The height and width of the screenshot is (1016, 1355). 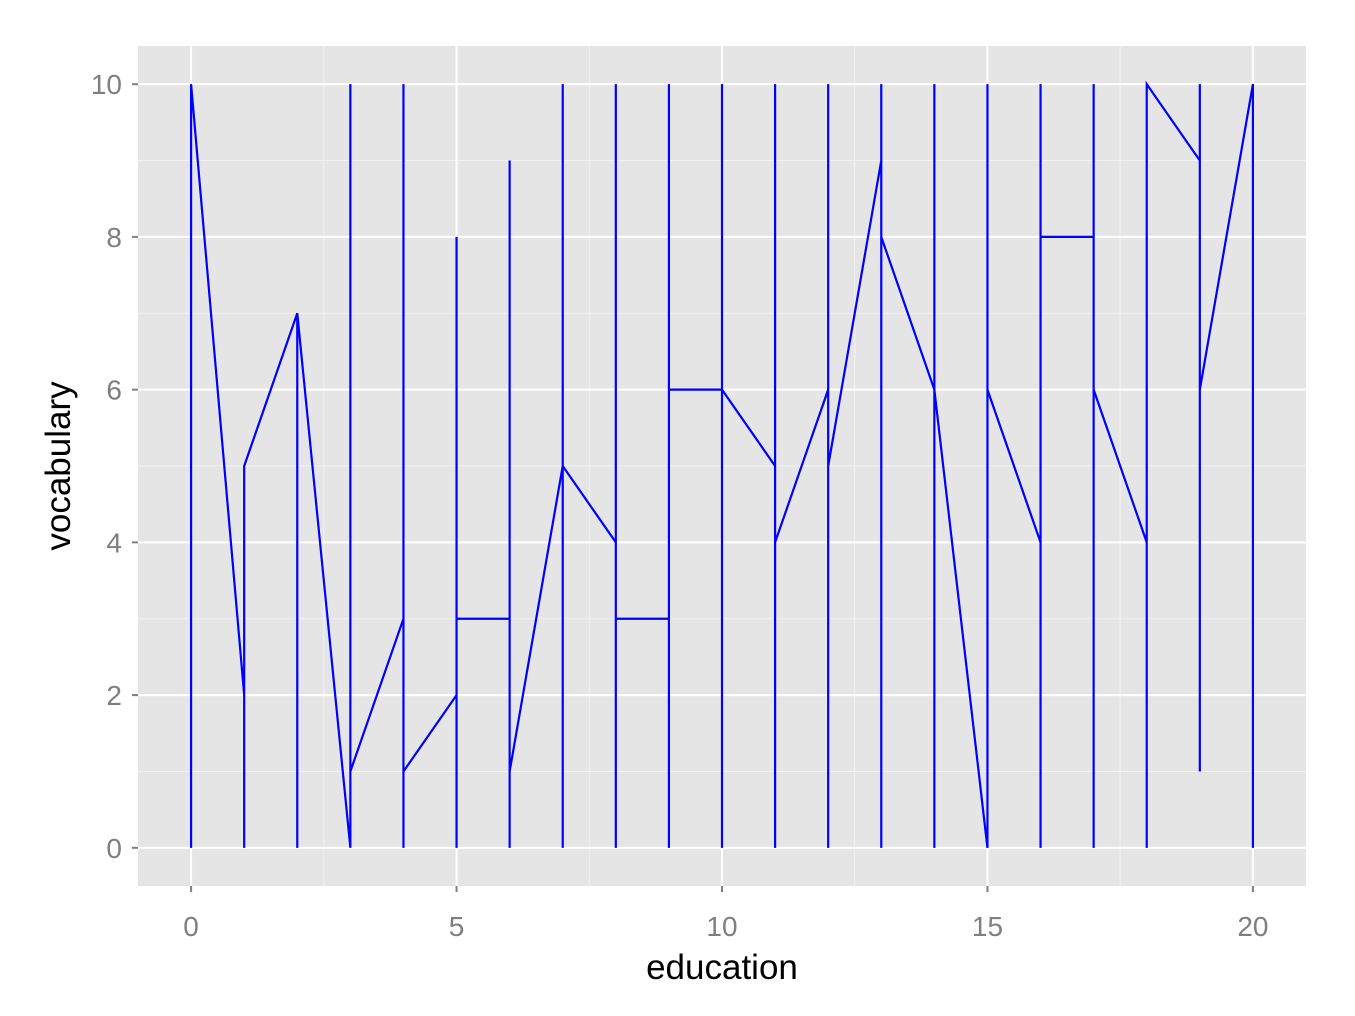 I want to click on y-tick-label: 6, so click(x=114, y=390).